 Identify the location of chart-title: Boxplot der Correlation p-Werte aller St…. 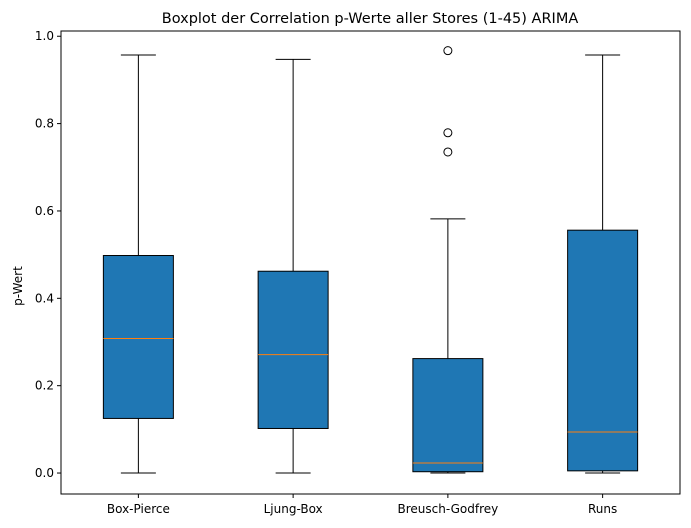
(370, 19).